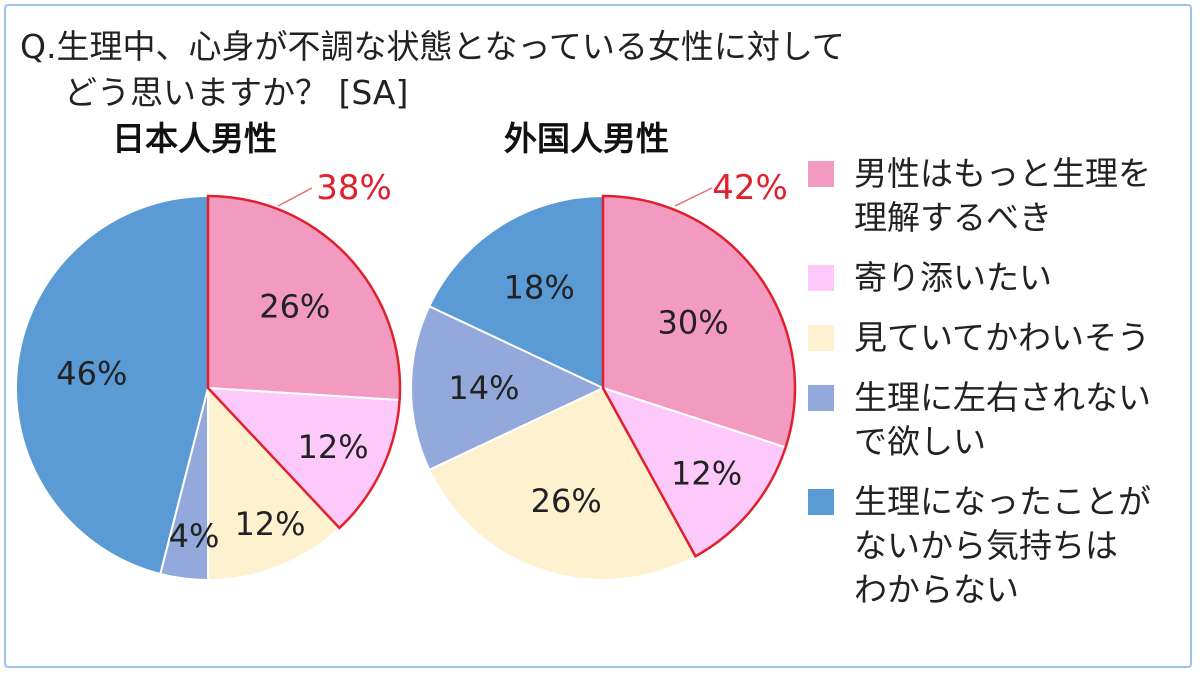  I want to click on legend-label: 生理に左右されない で欲しい, so click(1002, 419).